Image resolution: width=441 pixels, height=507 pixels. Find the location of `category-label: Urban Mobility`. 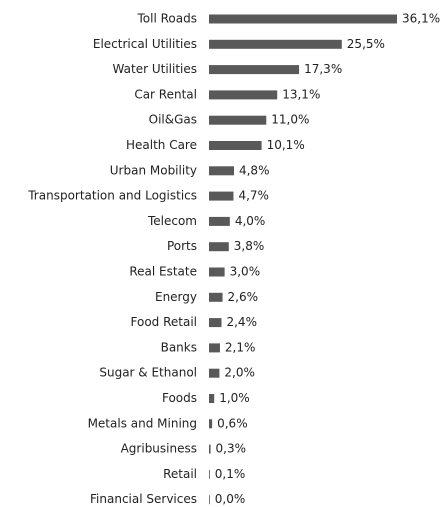

category-label: Urban Mobility is located at coordinates (153, 170).